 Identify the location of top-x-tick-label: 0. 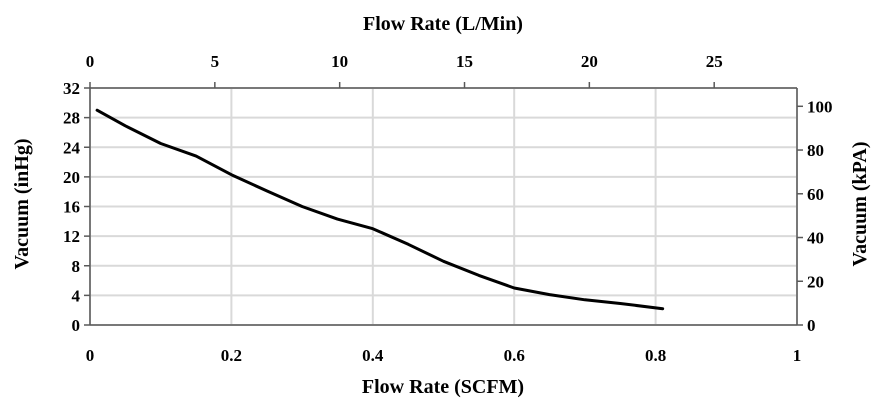
(90, 61).